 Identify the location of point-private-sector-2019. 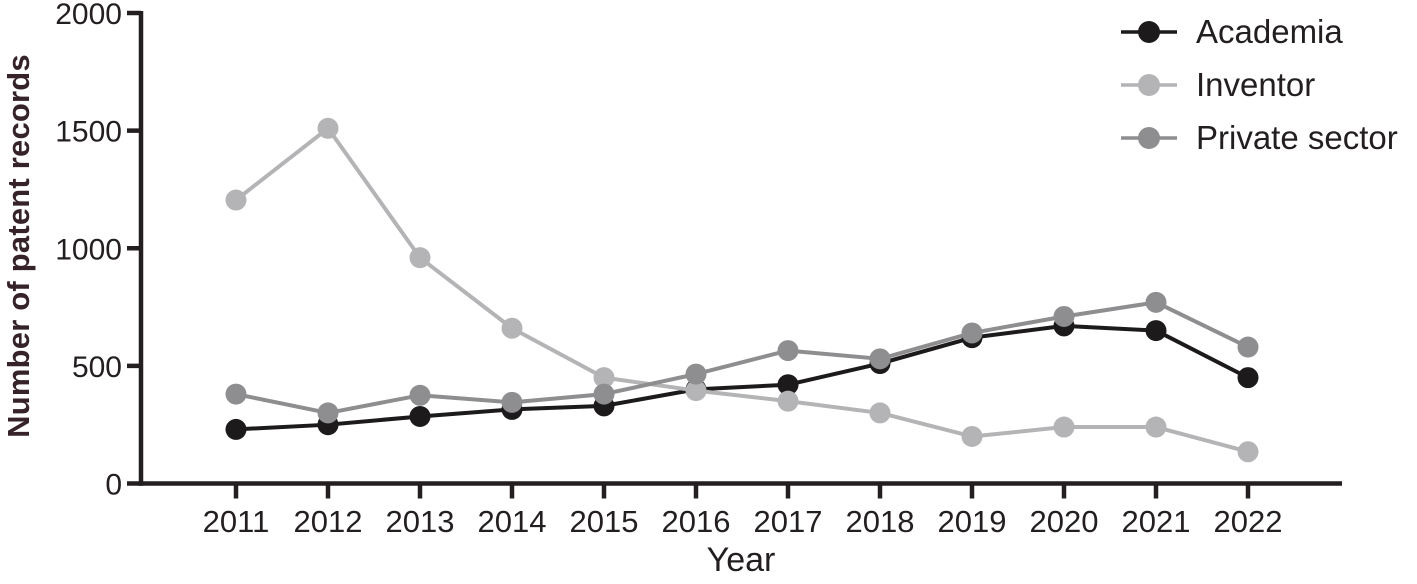
(972, 333).